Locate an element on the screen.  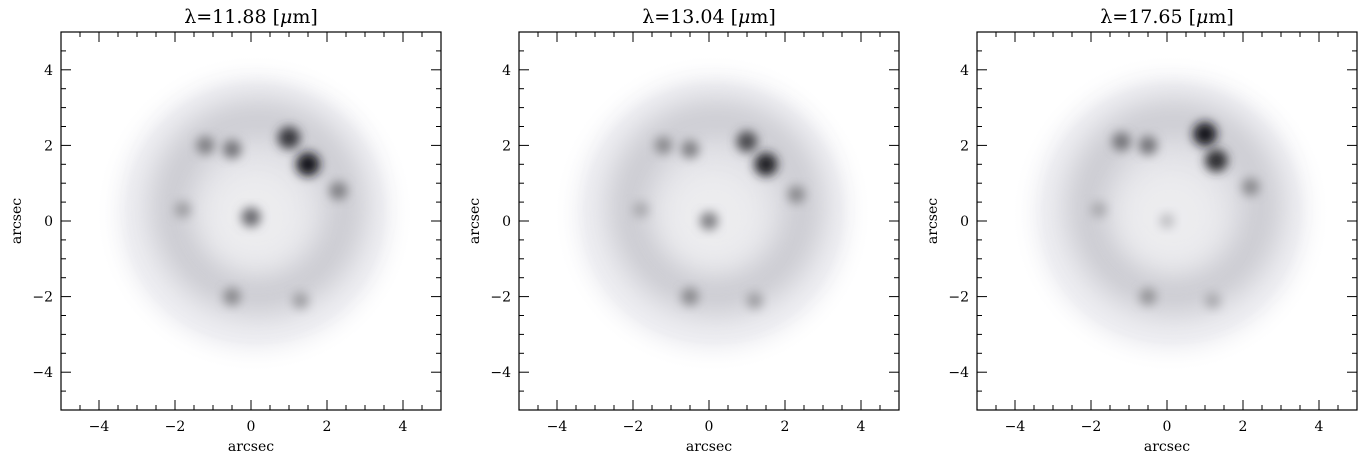
panel-title: λ=17.65 [μm] is located at coordinates (1167, 17).